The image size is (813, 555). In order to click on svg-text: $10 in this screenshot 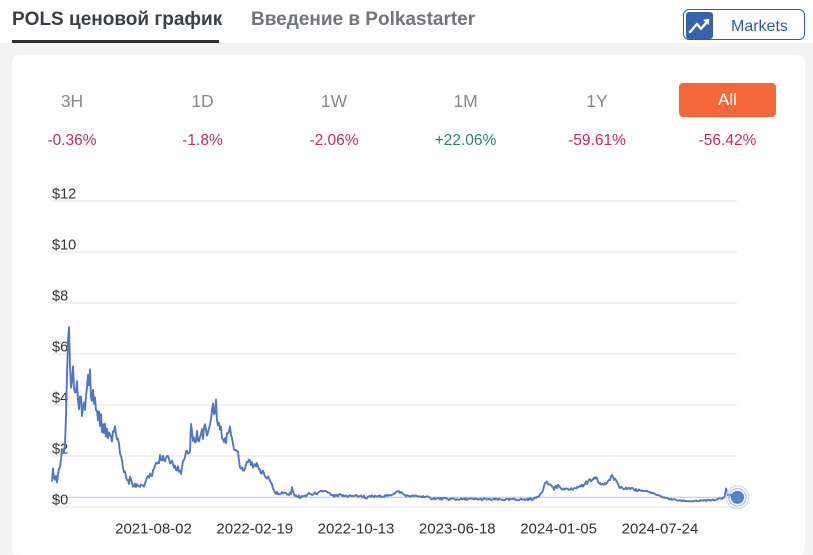, I will do `click(64, 246)`.